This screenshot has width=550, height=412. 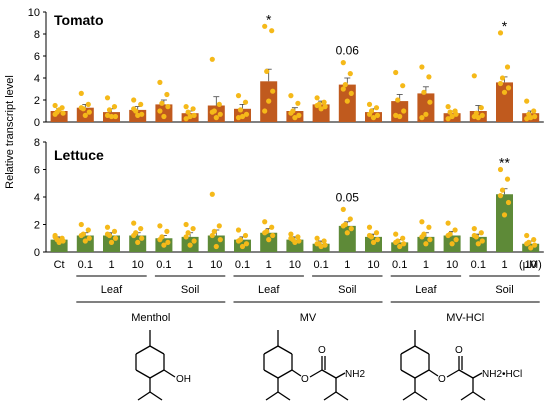 I want to click on compound-group-label: MV-HCl, so click(x=465, y=318).